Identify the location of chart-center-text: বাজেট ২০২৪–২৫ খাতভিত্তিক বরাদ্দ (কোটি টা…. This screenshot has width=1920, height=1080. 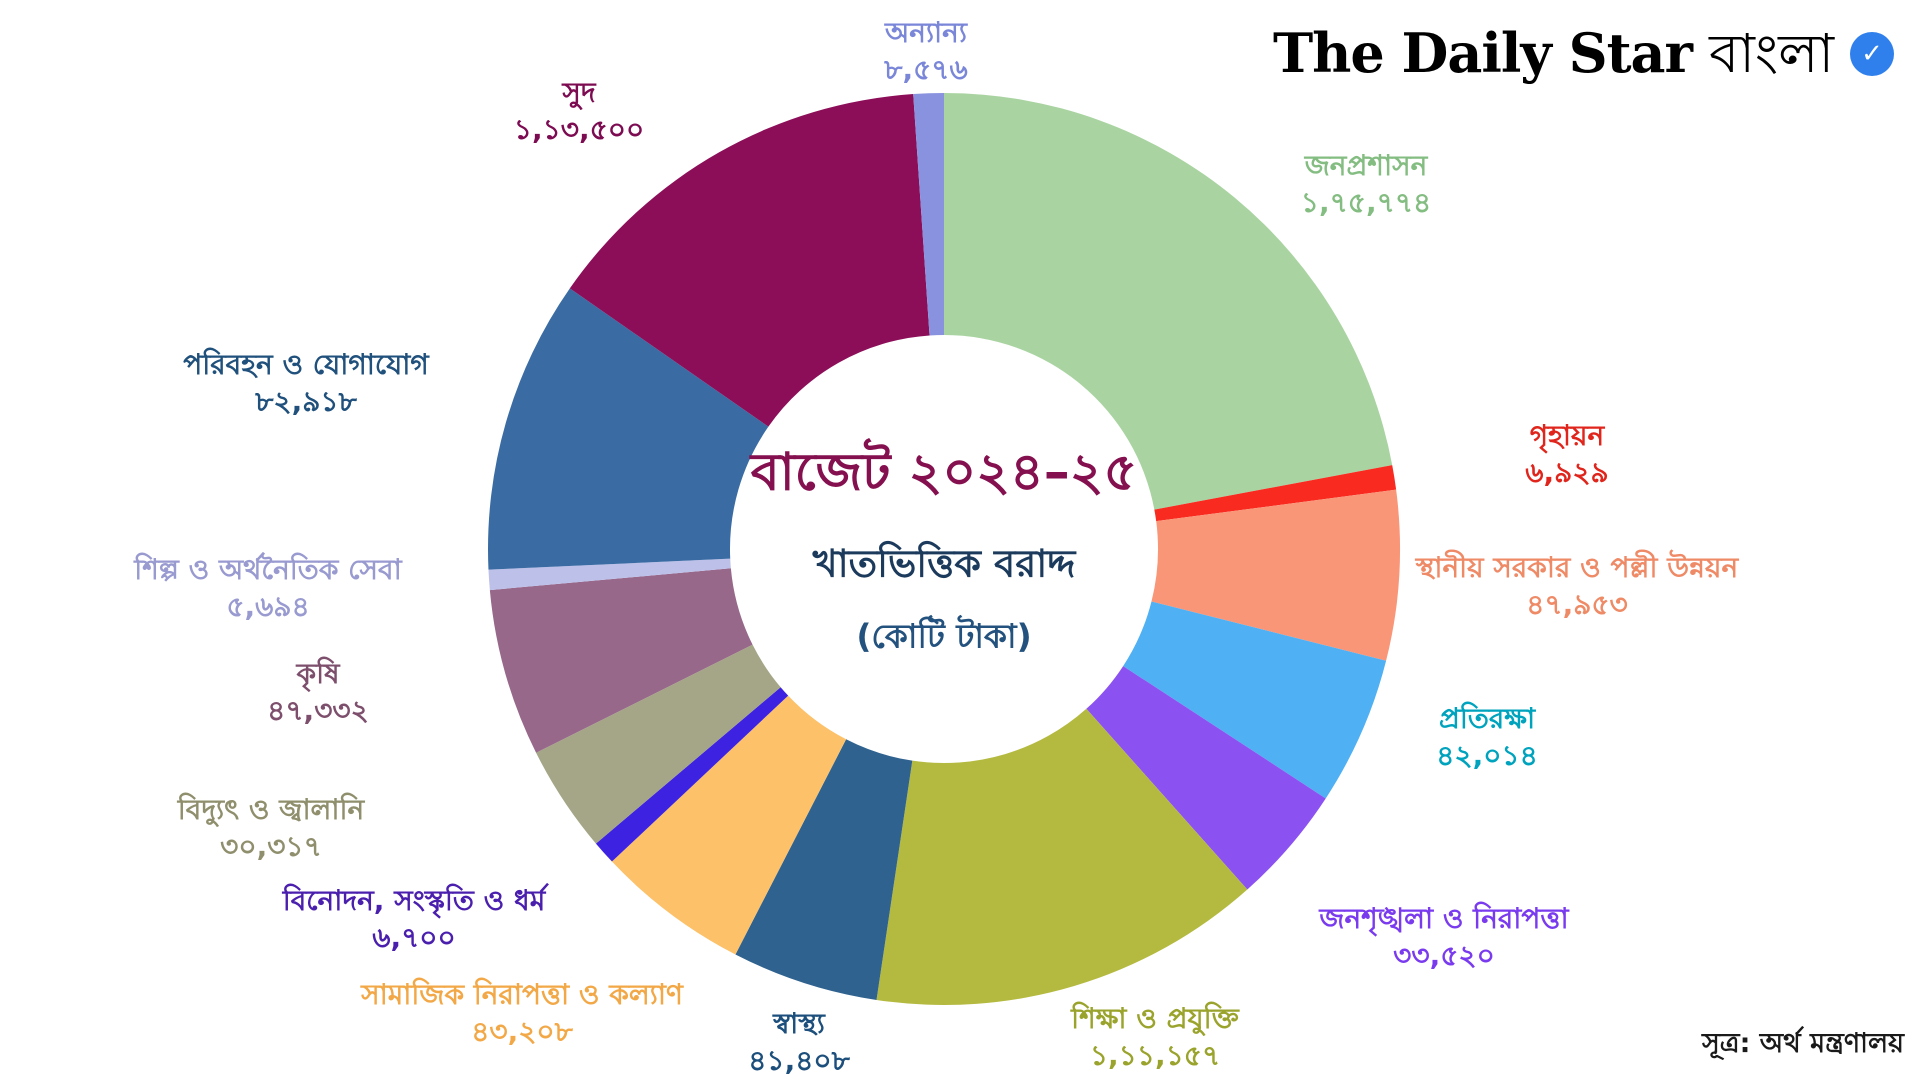
(944, 549).